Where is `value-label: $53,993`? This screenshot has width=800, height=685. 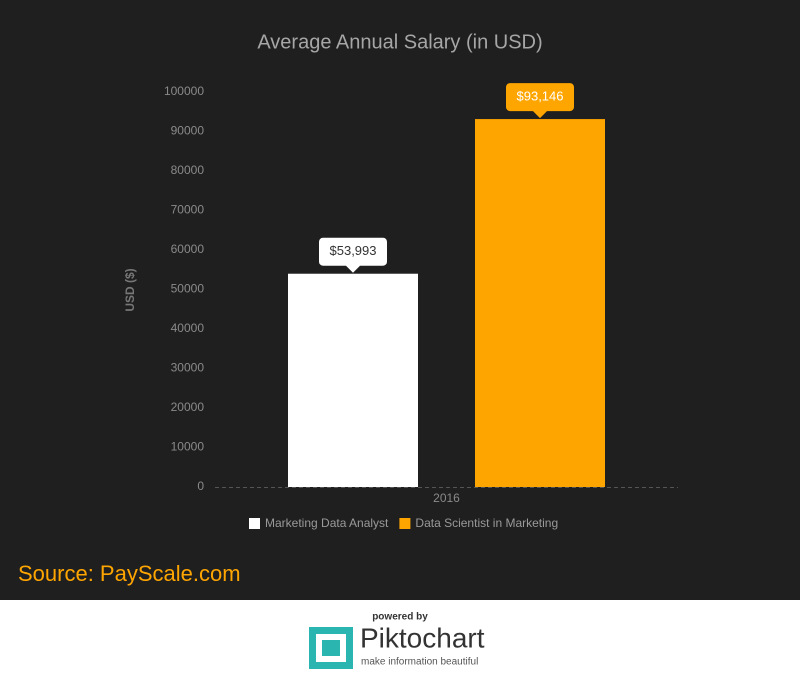 value-label: $53,993 is located at coordinates (353, 250).